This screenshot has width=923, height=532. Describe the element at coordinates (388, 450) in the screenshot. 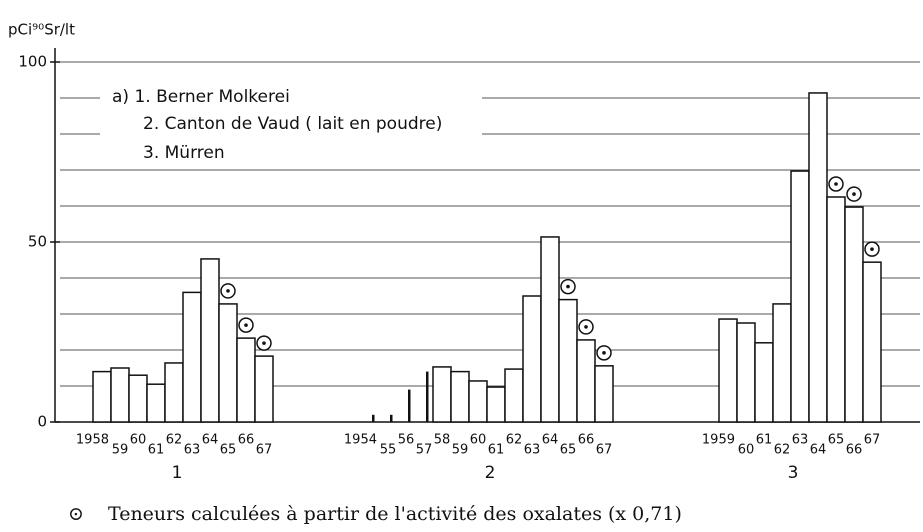

I see `x-tick-label: 55` at that location.